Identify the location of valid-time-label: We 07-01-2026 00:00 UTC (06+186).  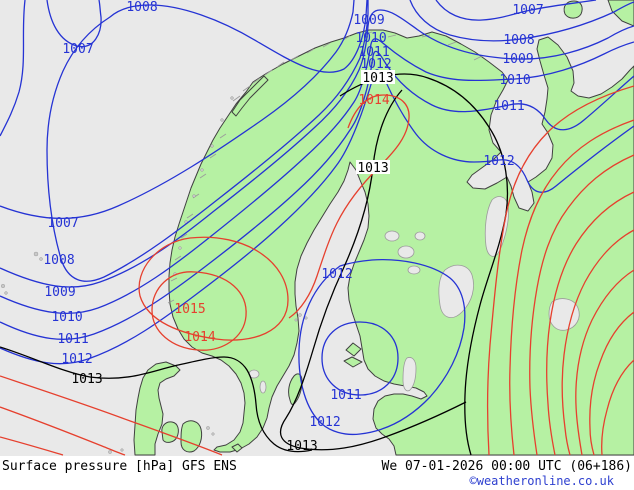
(506, 466).